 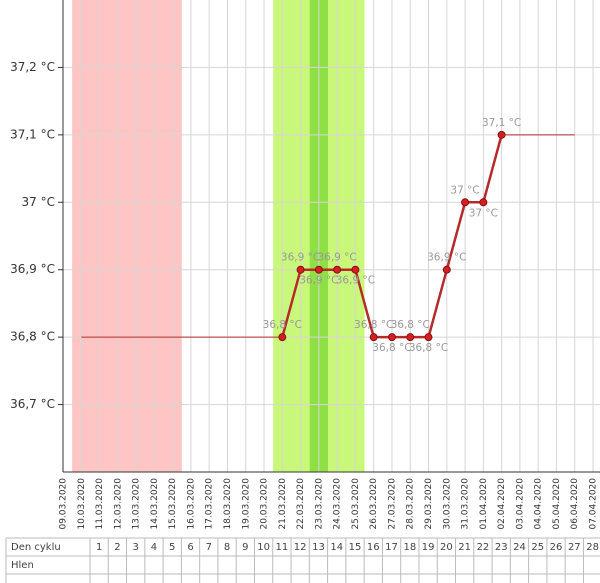 I want to click on y-tick-label: 37,1 °C, so click(x=32, y=134).